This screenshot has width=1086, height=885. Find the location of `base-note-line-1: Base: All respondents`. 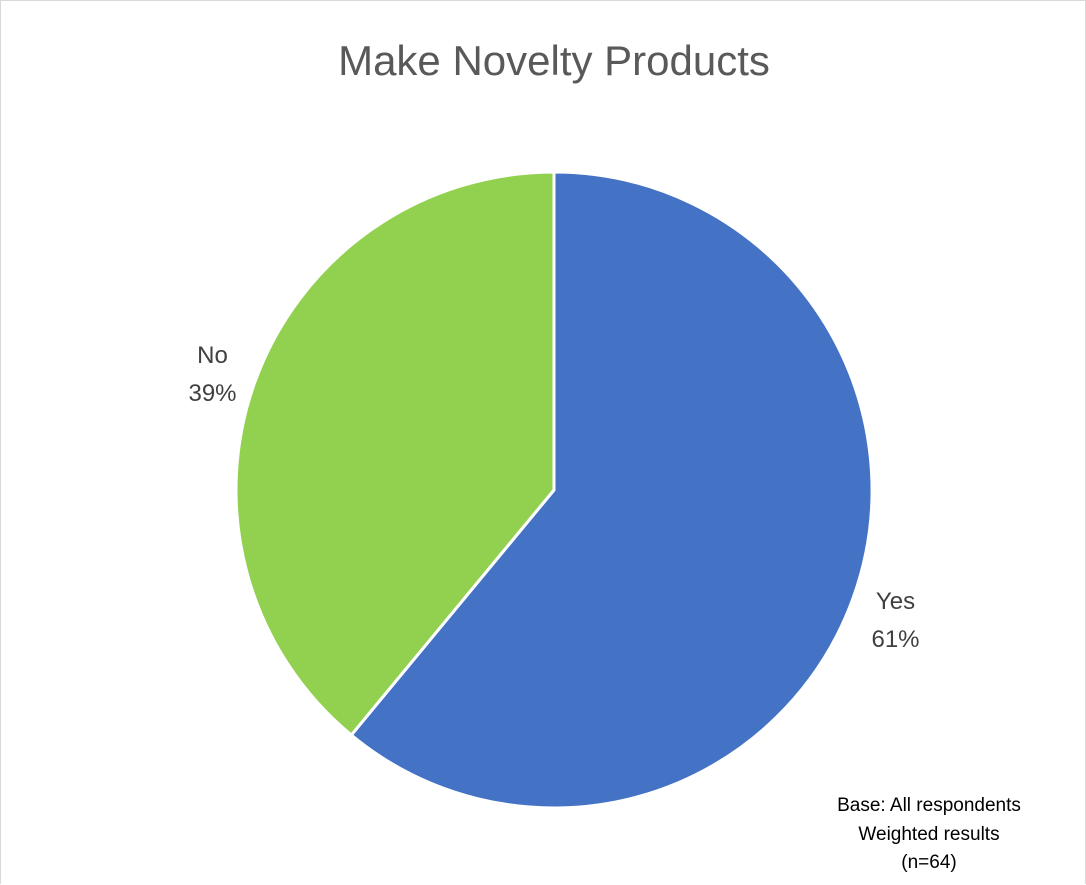

base-note-line-1: Base: All respondents is located at coordinates (929, 805).